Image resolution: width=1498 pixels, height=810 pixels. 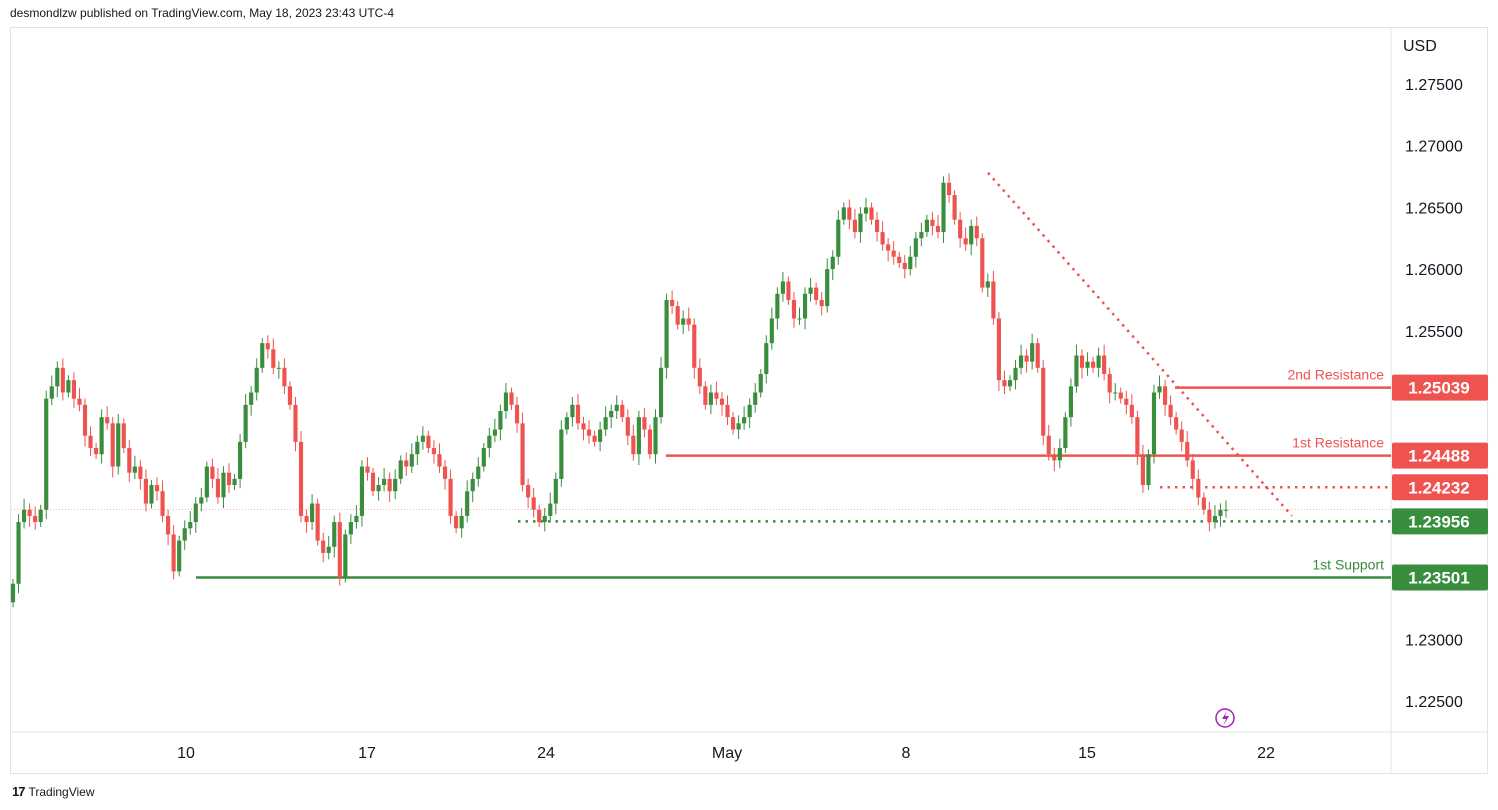 What do you see at coordinates (53, 791) in the screenshot?
I see `tradingview-logo: 17 TradingView` at bounding box center [53, 791].